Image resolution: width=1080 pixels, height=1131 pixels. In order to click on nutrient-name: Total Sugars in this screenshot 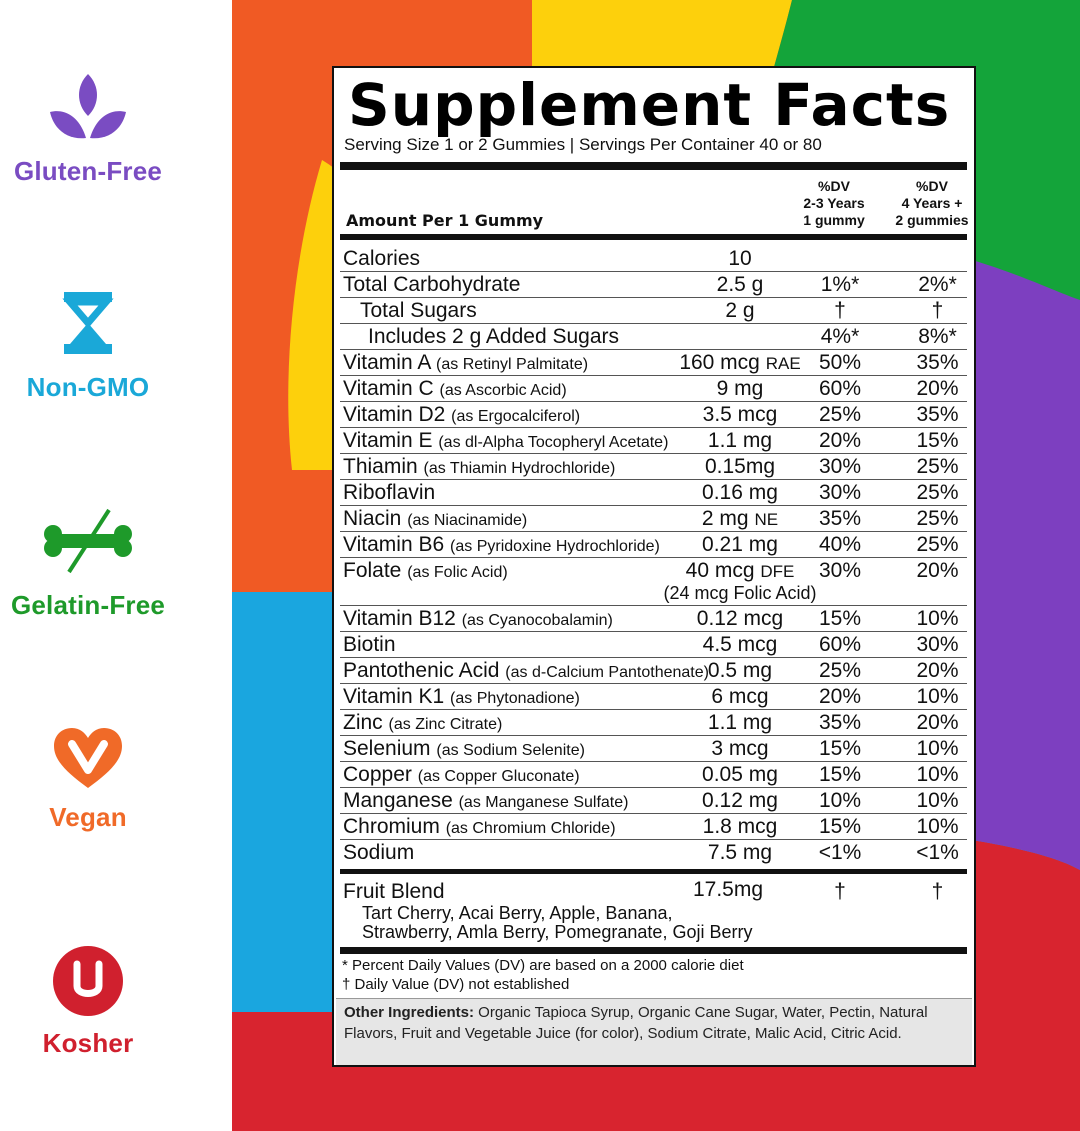, I will do `click(418, 311)`.